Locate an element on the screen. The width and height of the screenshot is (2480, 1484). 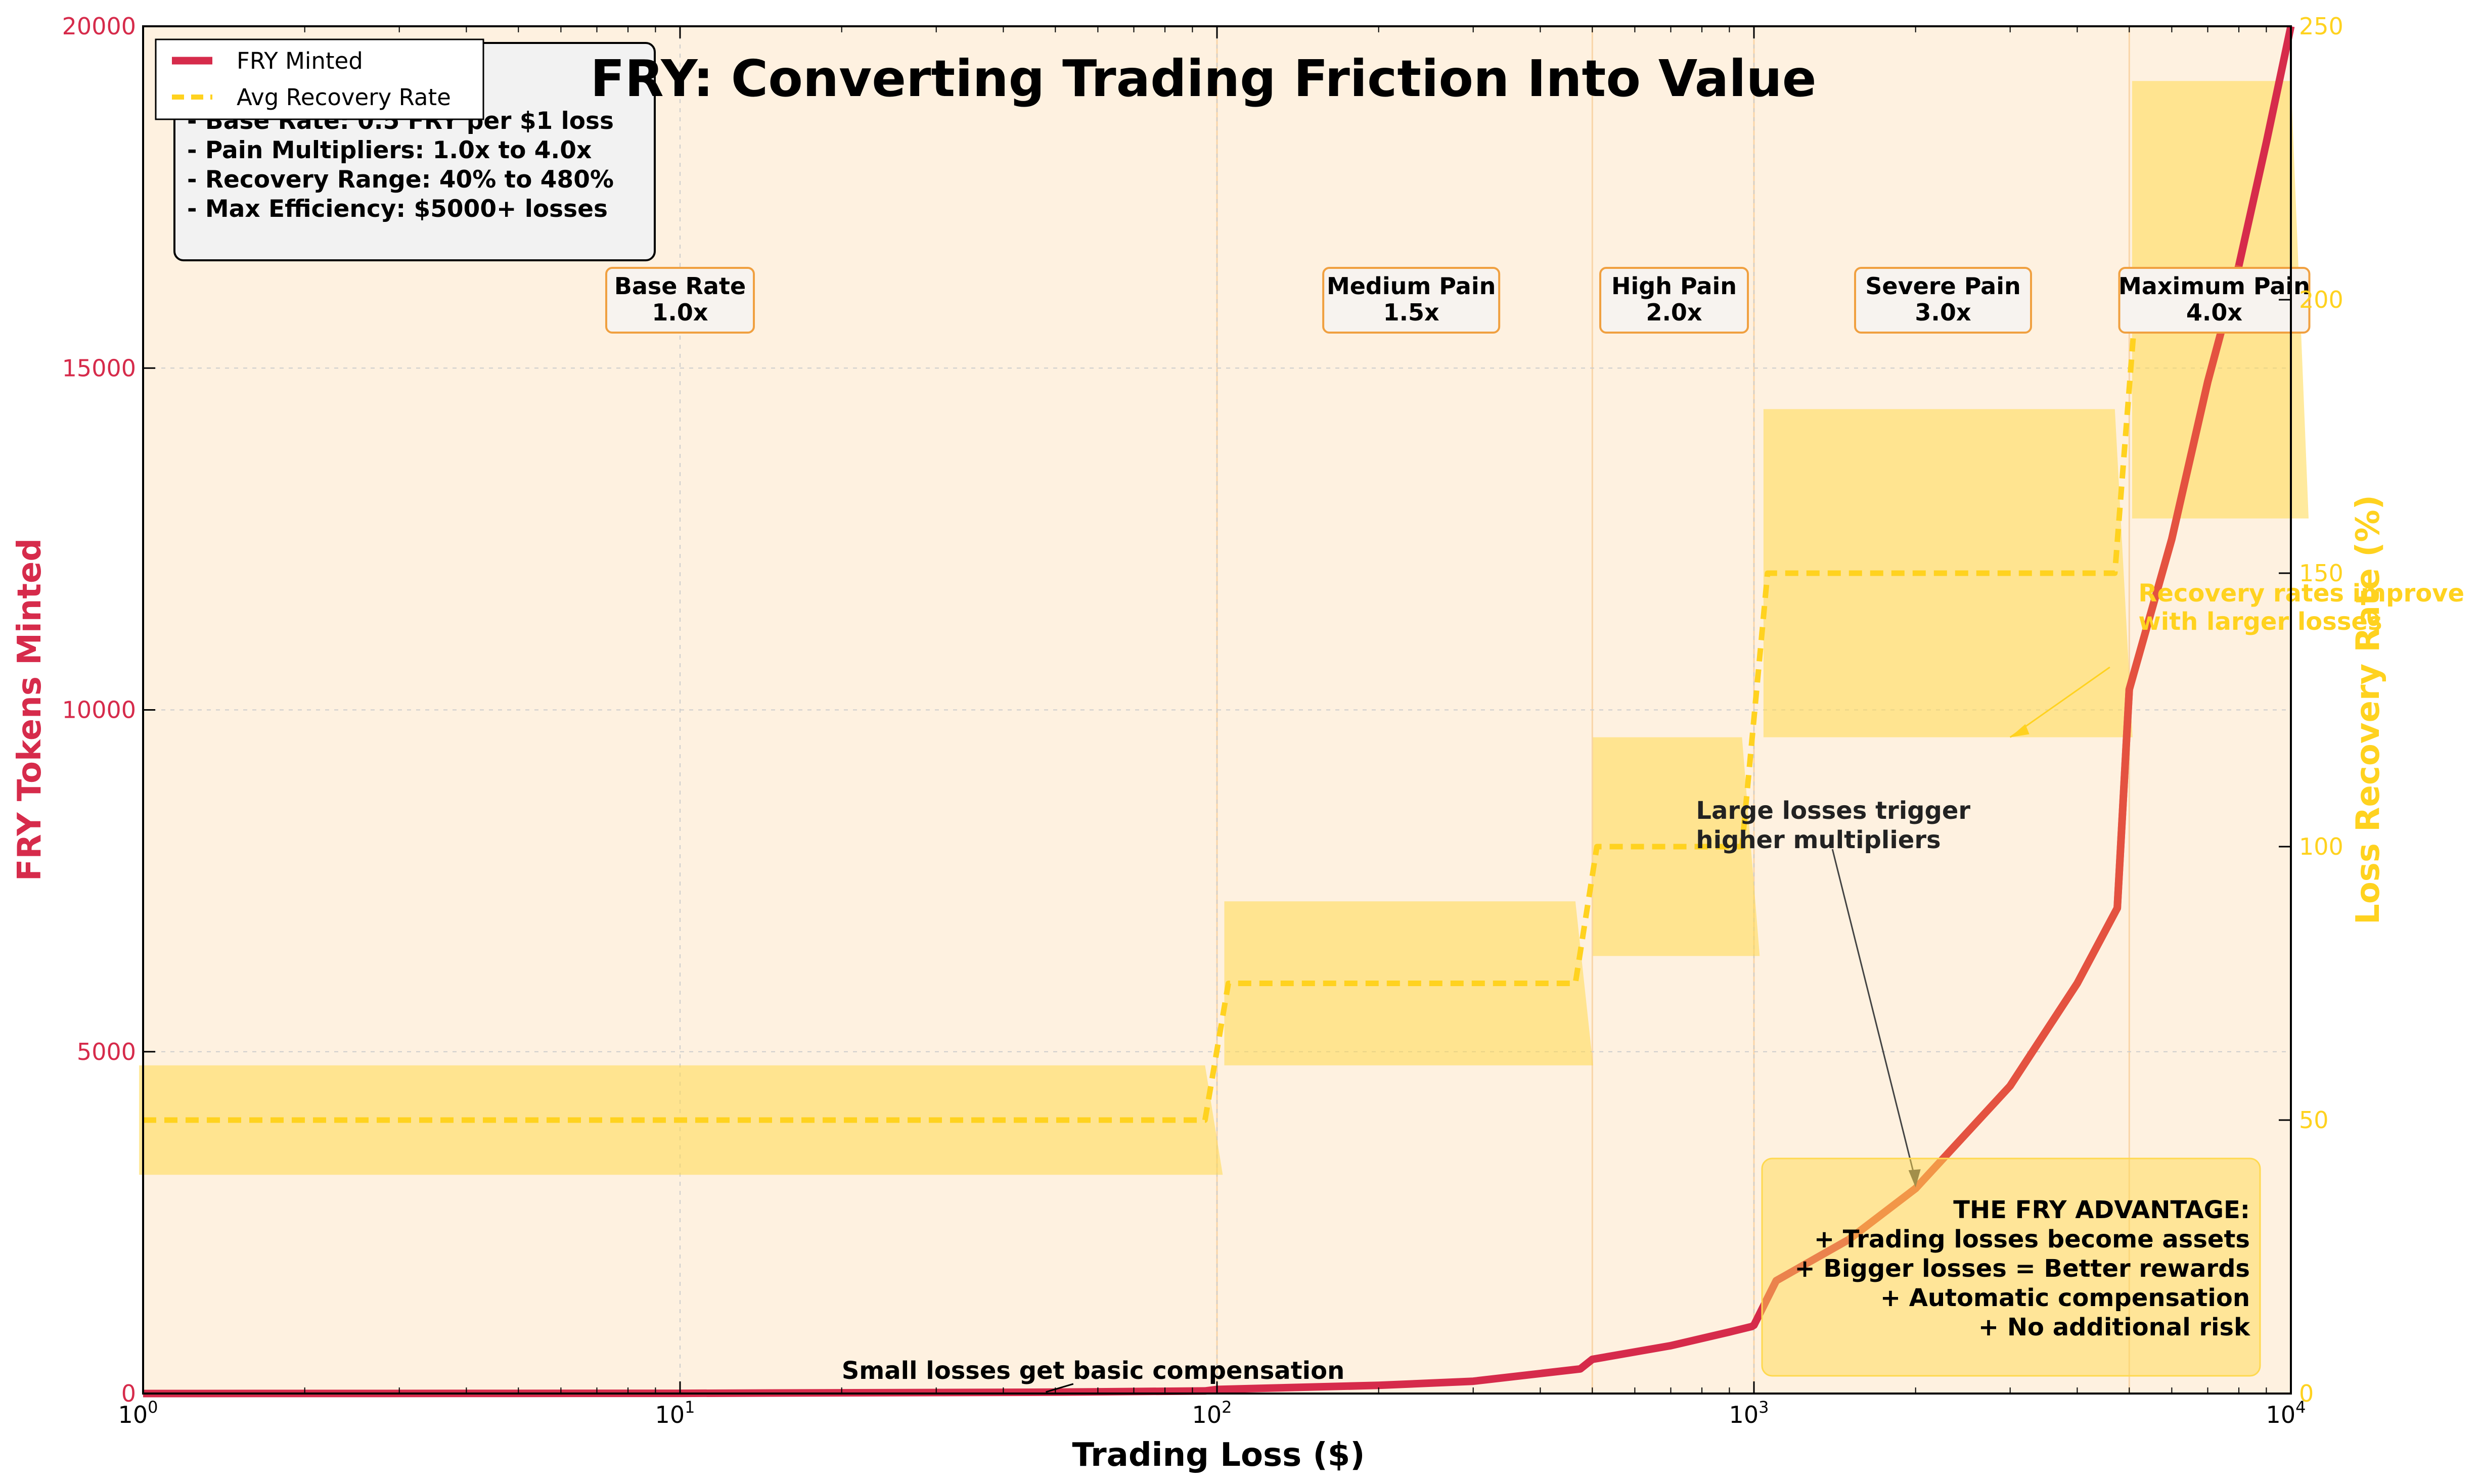
y-left-tick-label: 0 is located at coordinates (128, 1393).